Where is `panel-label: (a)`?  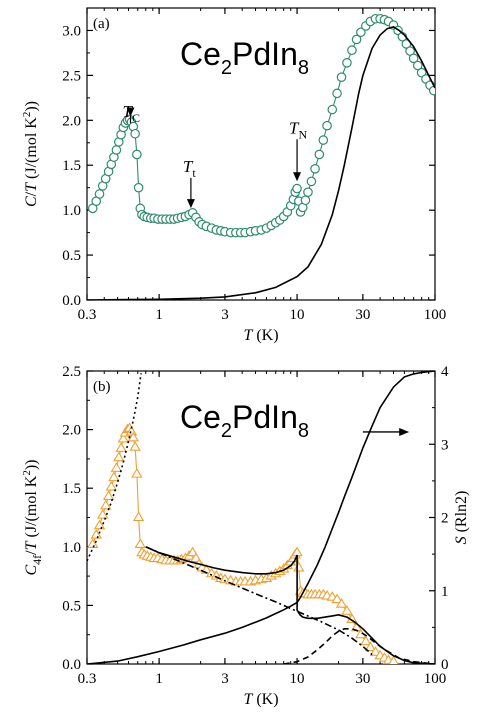
panel-label: (a) is located at coordinates (101, 24).